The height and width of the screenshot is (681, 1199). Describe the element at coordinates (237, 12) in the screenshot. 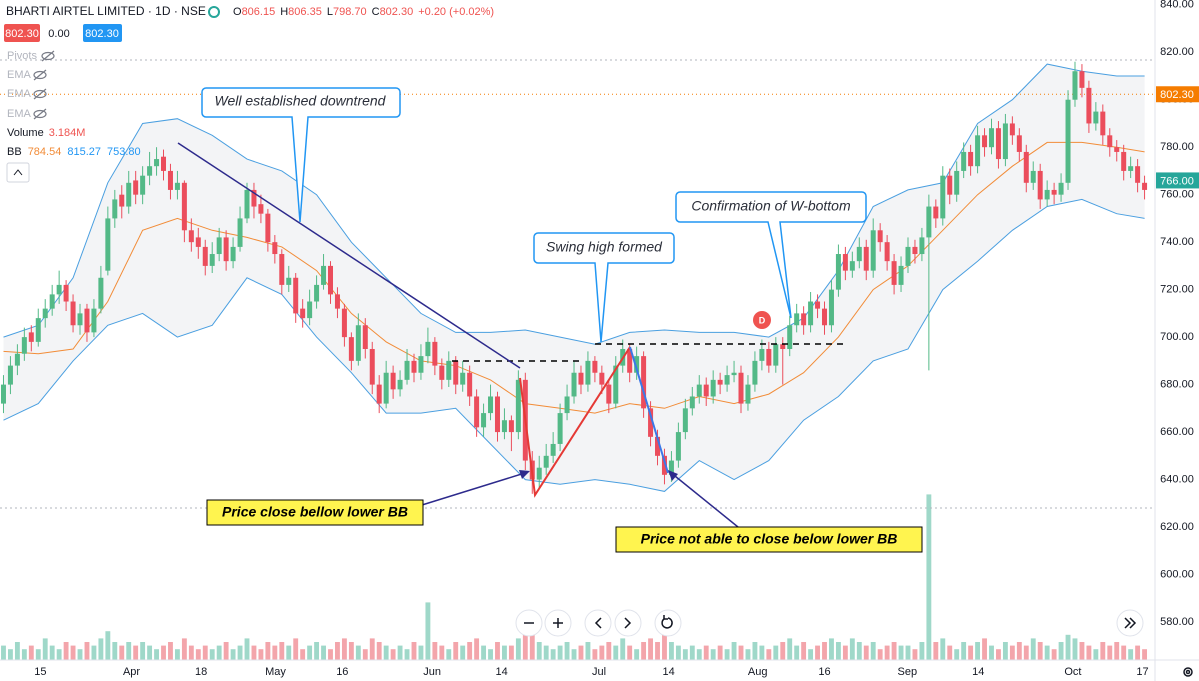

I see `ohlc-label: O` at that location.